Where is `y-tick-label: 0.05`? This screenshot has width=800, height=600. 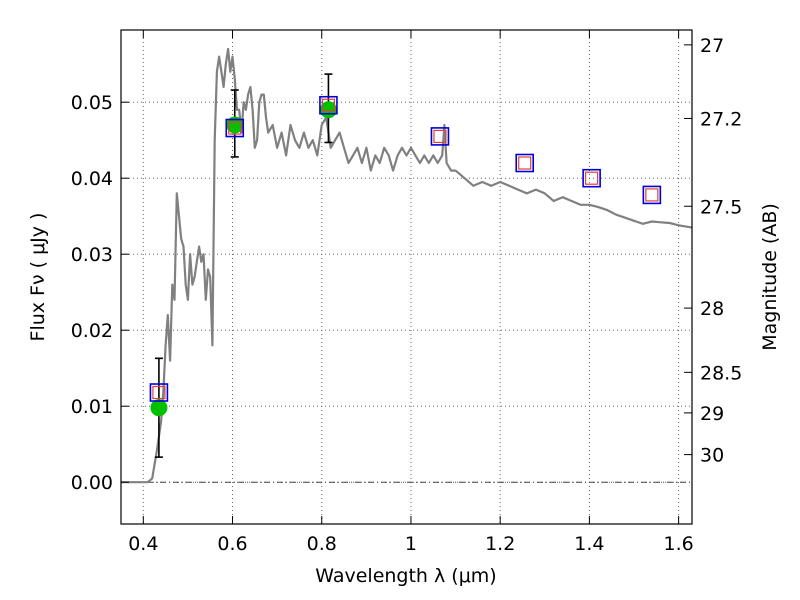 y-tick-label: 0.05 is located at coordinates (92, 103).